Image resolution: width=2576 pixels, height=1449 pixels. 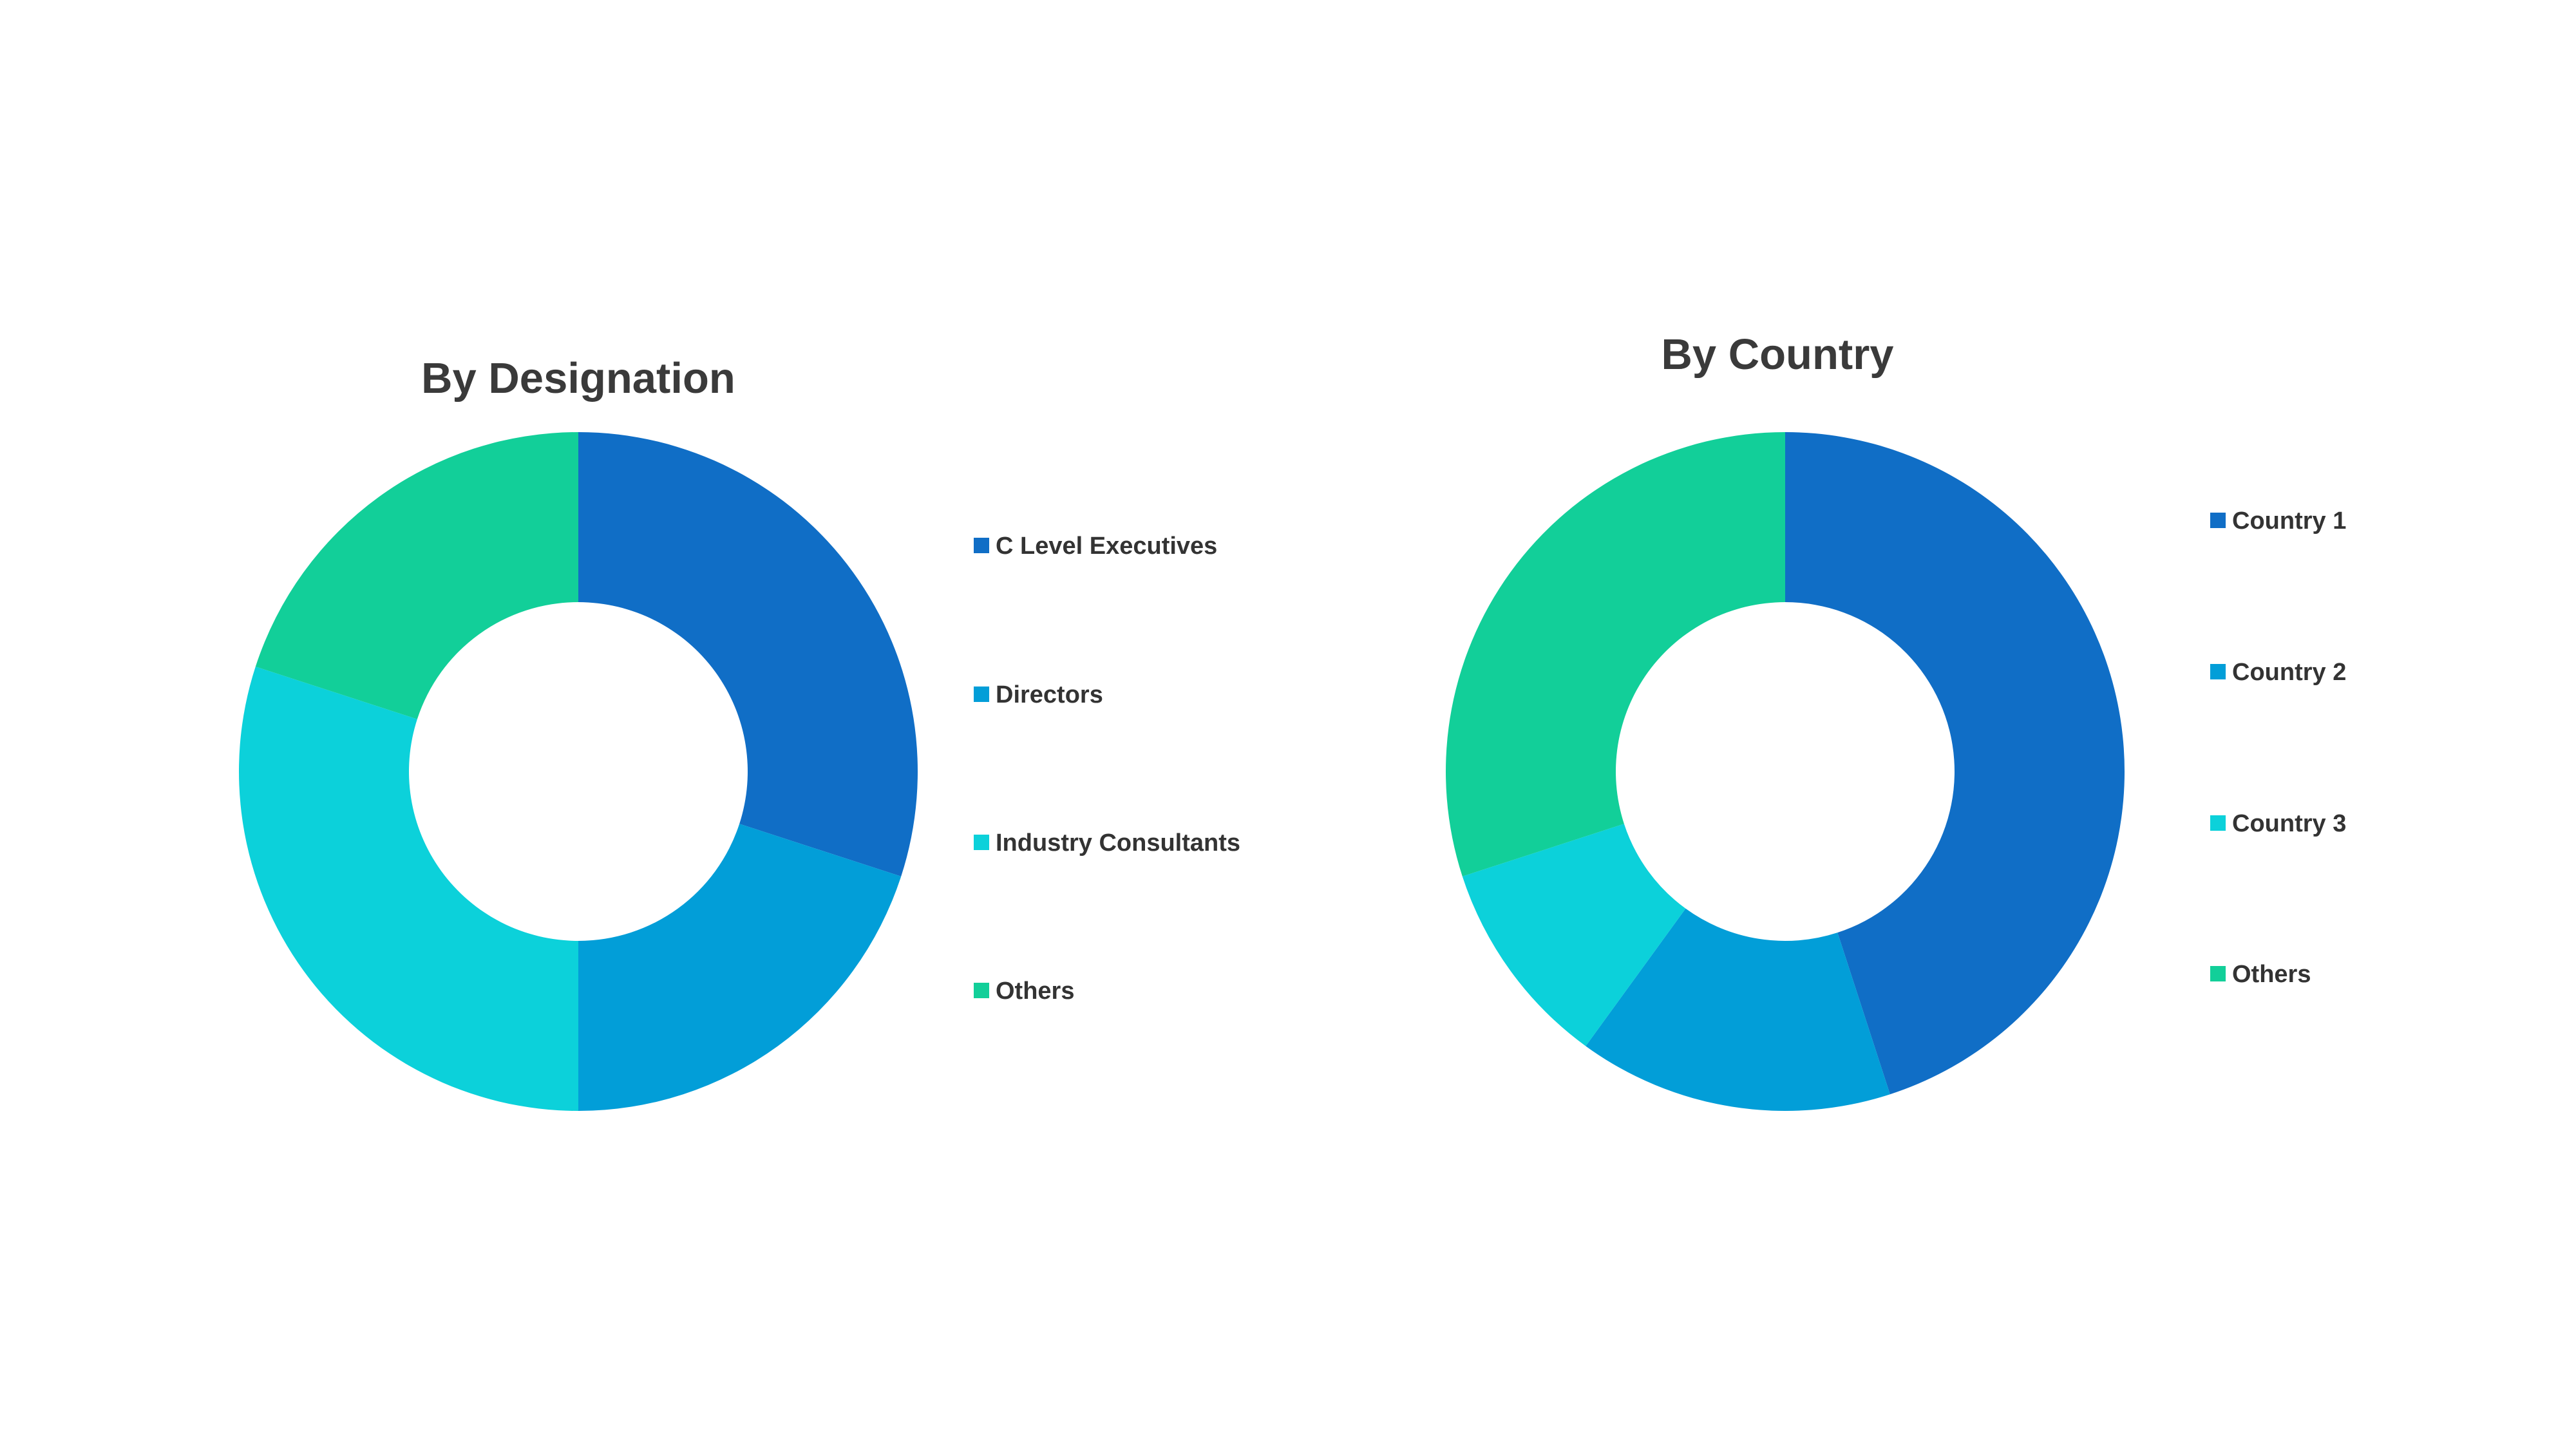 What do you see at coordinates (416, 575) in the screenshot?
I see `donut-slice-designation-others` at bounding box center [416, 575].